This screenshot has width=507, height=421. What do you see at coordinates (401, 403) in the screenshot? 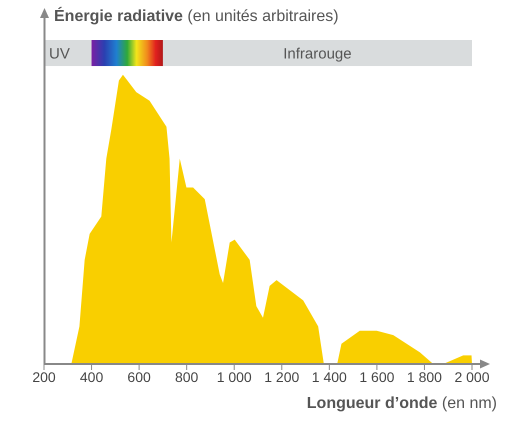
I see `x-axis-title: Longueur d’onde (en nm)` at bounding box center [401, 403].